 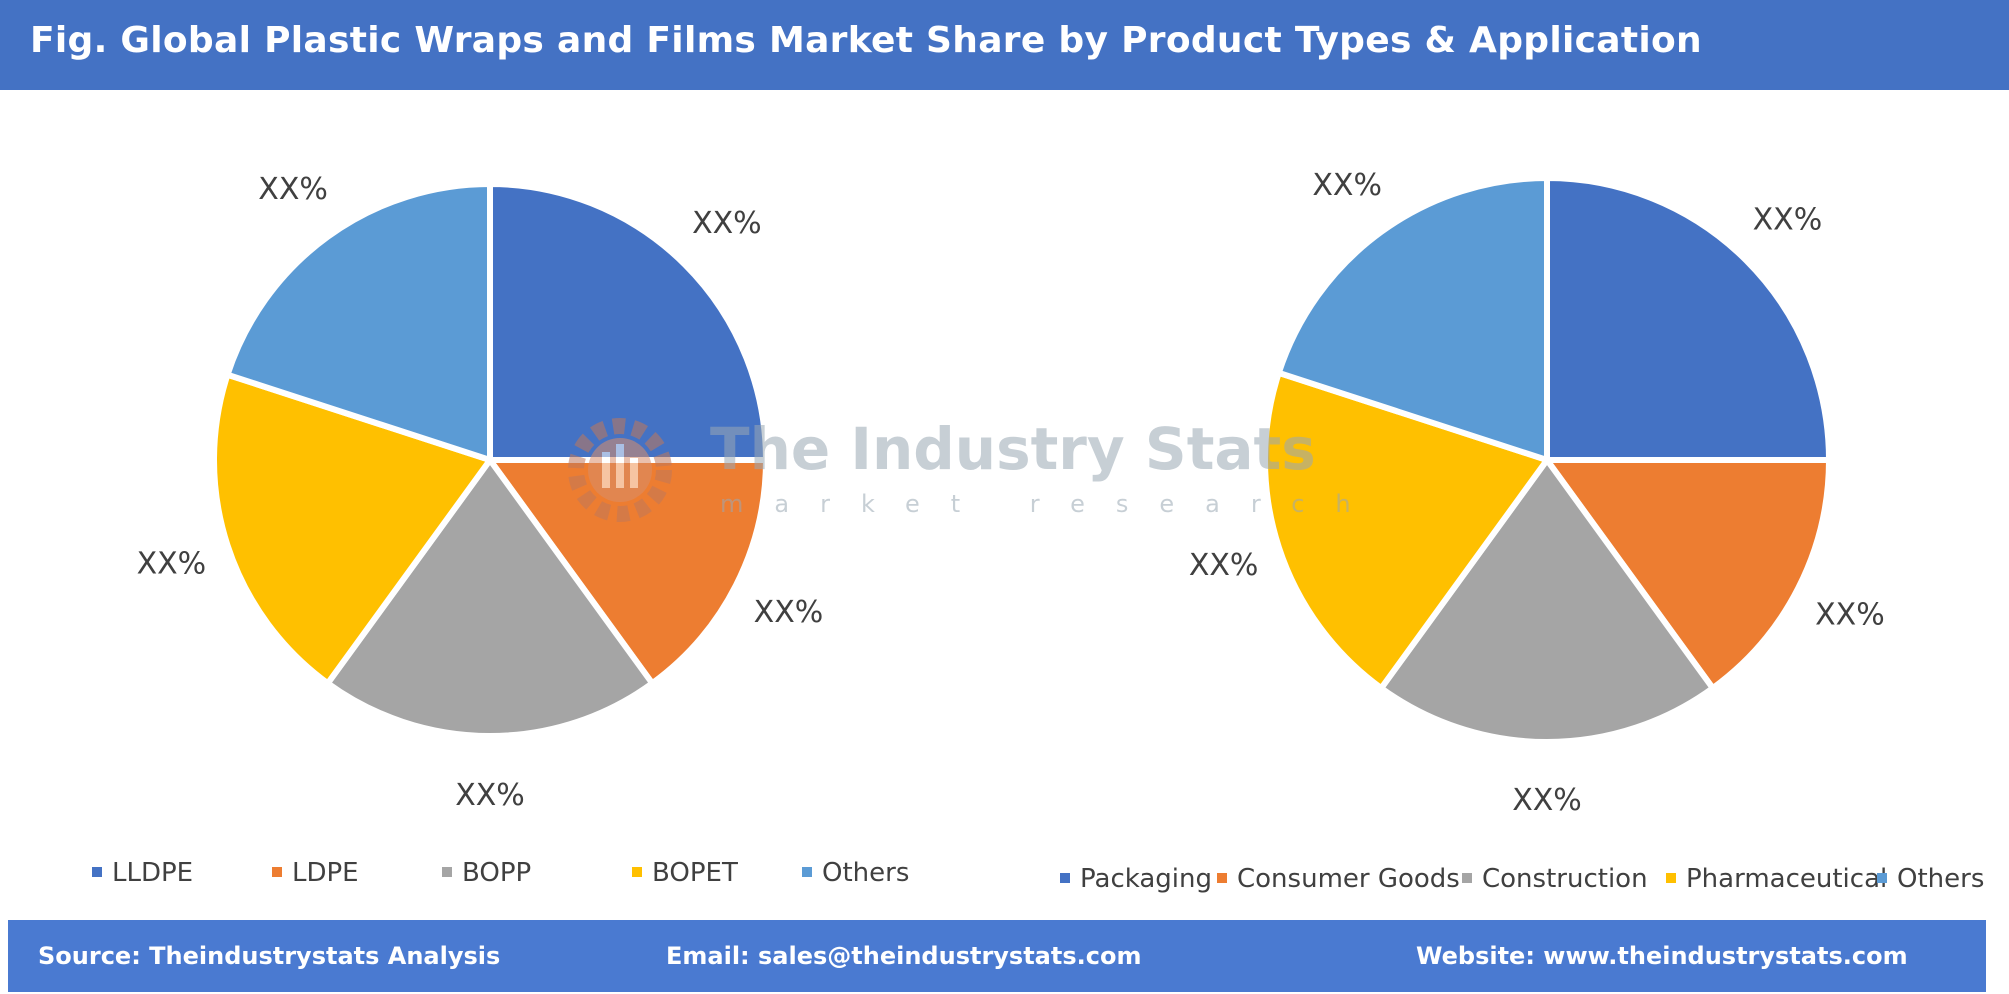 What do you see at coordinates (497, 873) in the screenshot?
I see `legend-label: BOPP` at bounding box center [497, 873].